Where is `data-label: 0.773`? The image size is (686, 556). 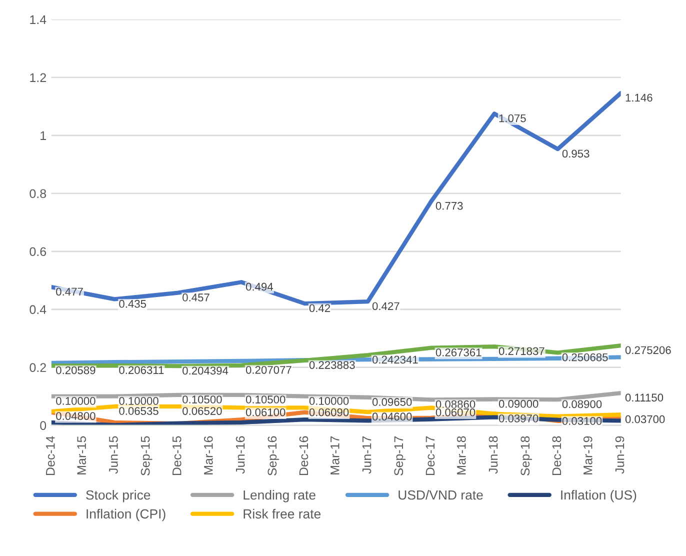
data-label: 0.773 is located at coordinates (449, 206).